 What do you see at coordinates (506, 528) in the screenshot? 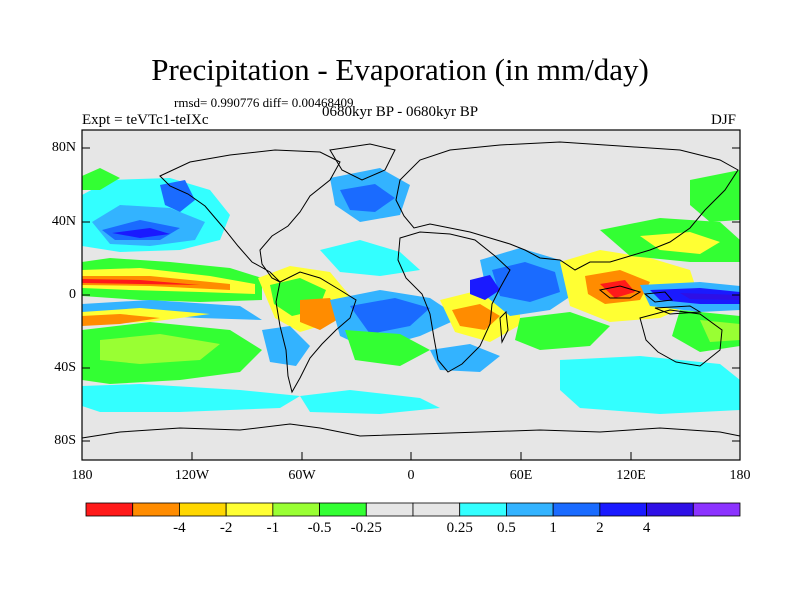
I see `colorbar-label: 0.5` at bounding box center [506, 528].